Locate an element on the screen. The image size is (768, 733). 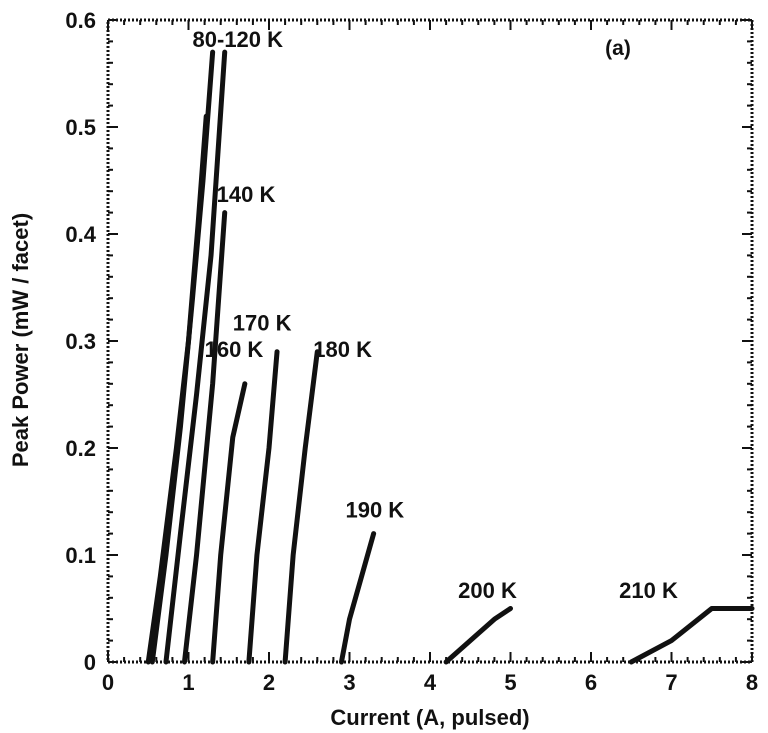
x-tick-label: 4 is located at coordinates (430, 682).